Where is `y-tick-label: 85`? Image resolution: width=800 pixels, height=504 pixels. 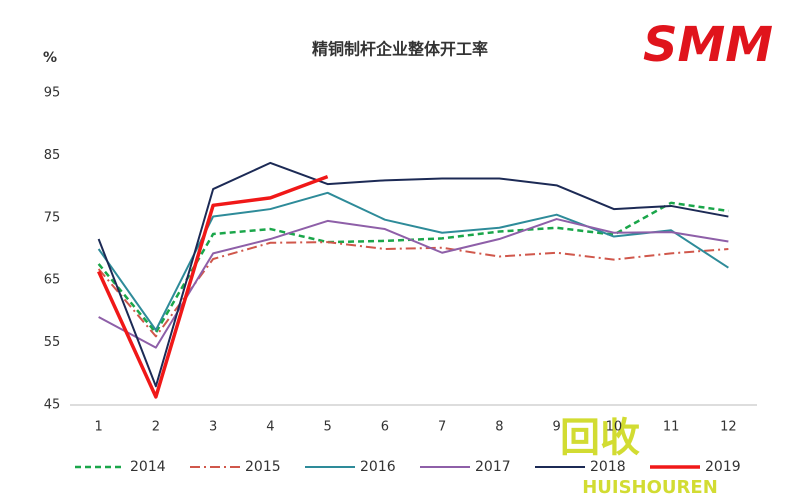 y-tick-label: 85 is located at coordinates (52, 155).